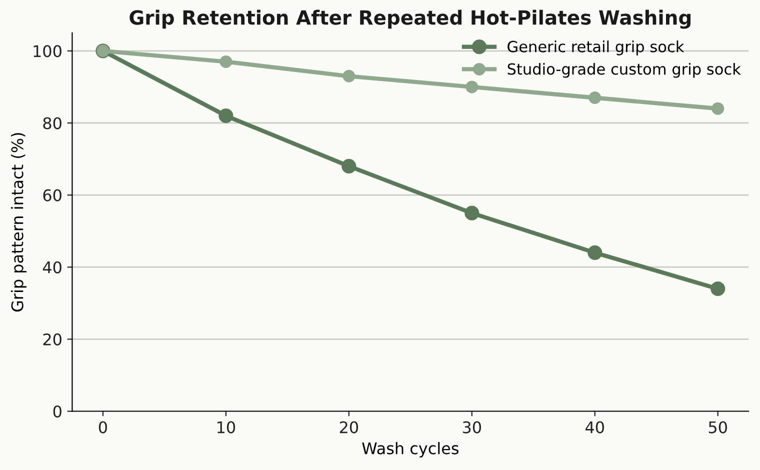  Describe the element at coordinates (18, 222) in the screenshot. I see `y-axis-title: Grip pattern intact (%)` at that location.